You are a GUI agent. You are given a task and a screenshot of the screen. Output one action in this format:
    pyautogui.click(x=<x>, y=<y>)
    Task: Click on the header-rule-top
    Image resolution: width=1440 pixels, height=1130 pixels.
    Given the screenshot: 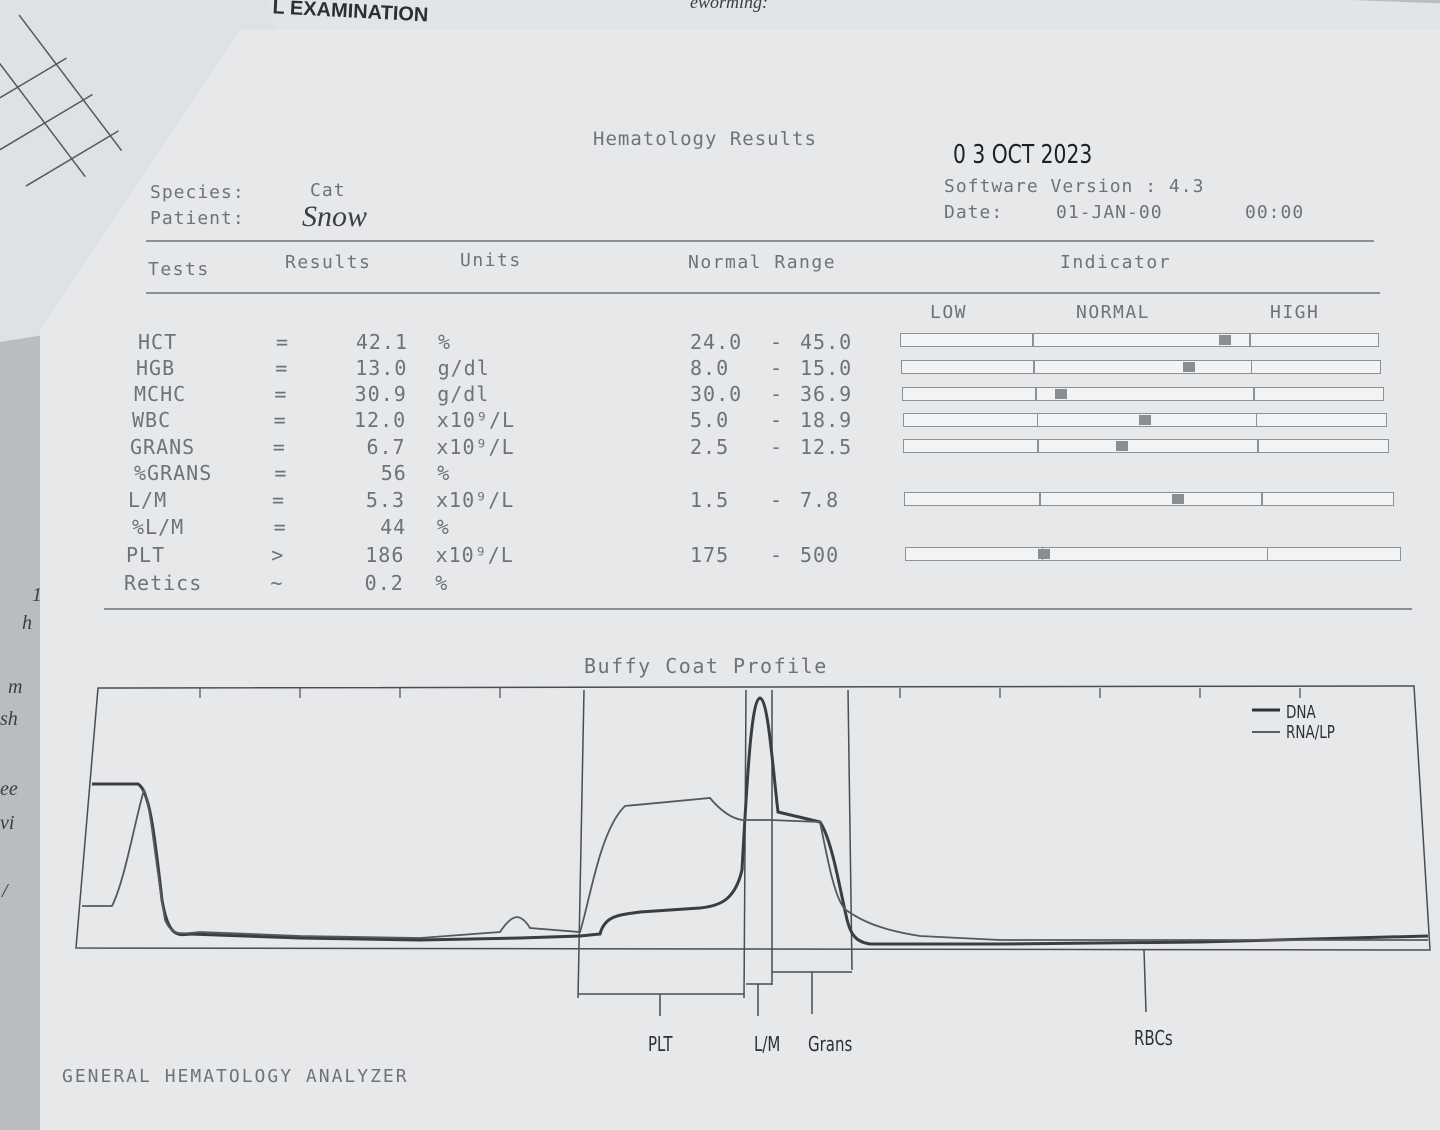 What is the action you would take?
    pyautogui.click(x=760, y=241)
    